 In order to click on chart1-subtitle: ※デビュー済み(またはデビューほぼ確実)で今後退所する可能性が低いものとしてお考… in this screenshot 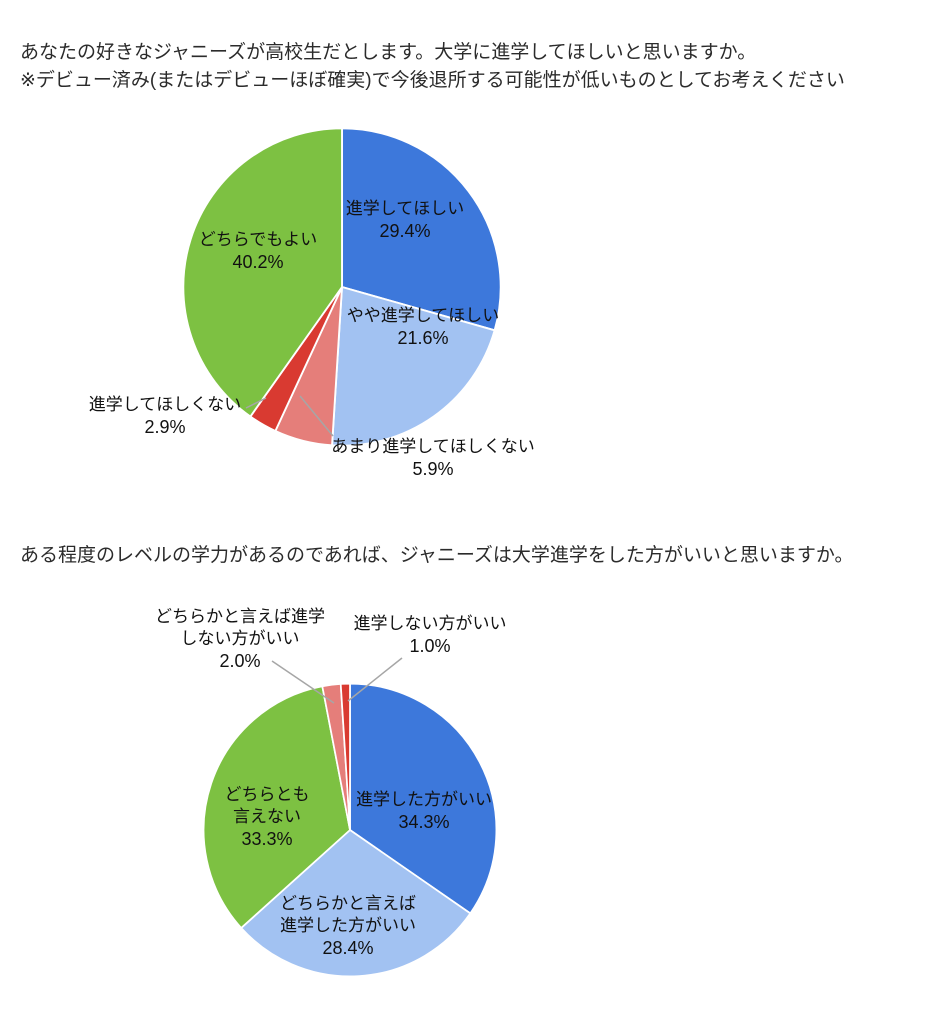, I will do `click(432, 80)`.